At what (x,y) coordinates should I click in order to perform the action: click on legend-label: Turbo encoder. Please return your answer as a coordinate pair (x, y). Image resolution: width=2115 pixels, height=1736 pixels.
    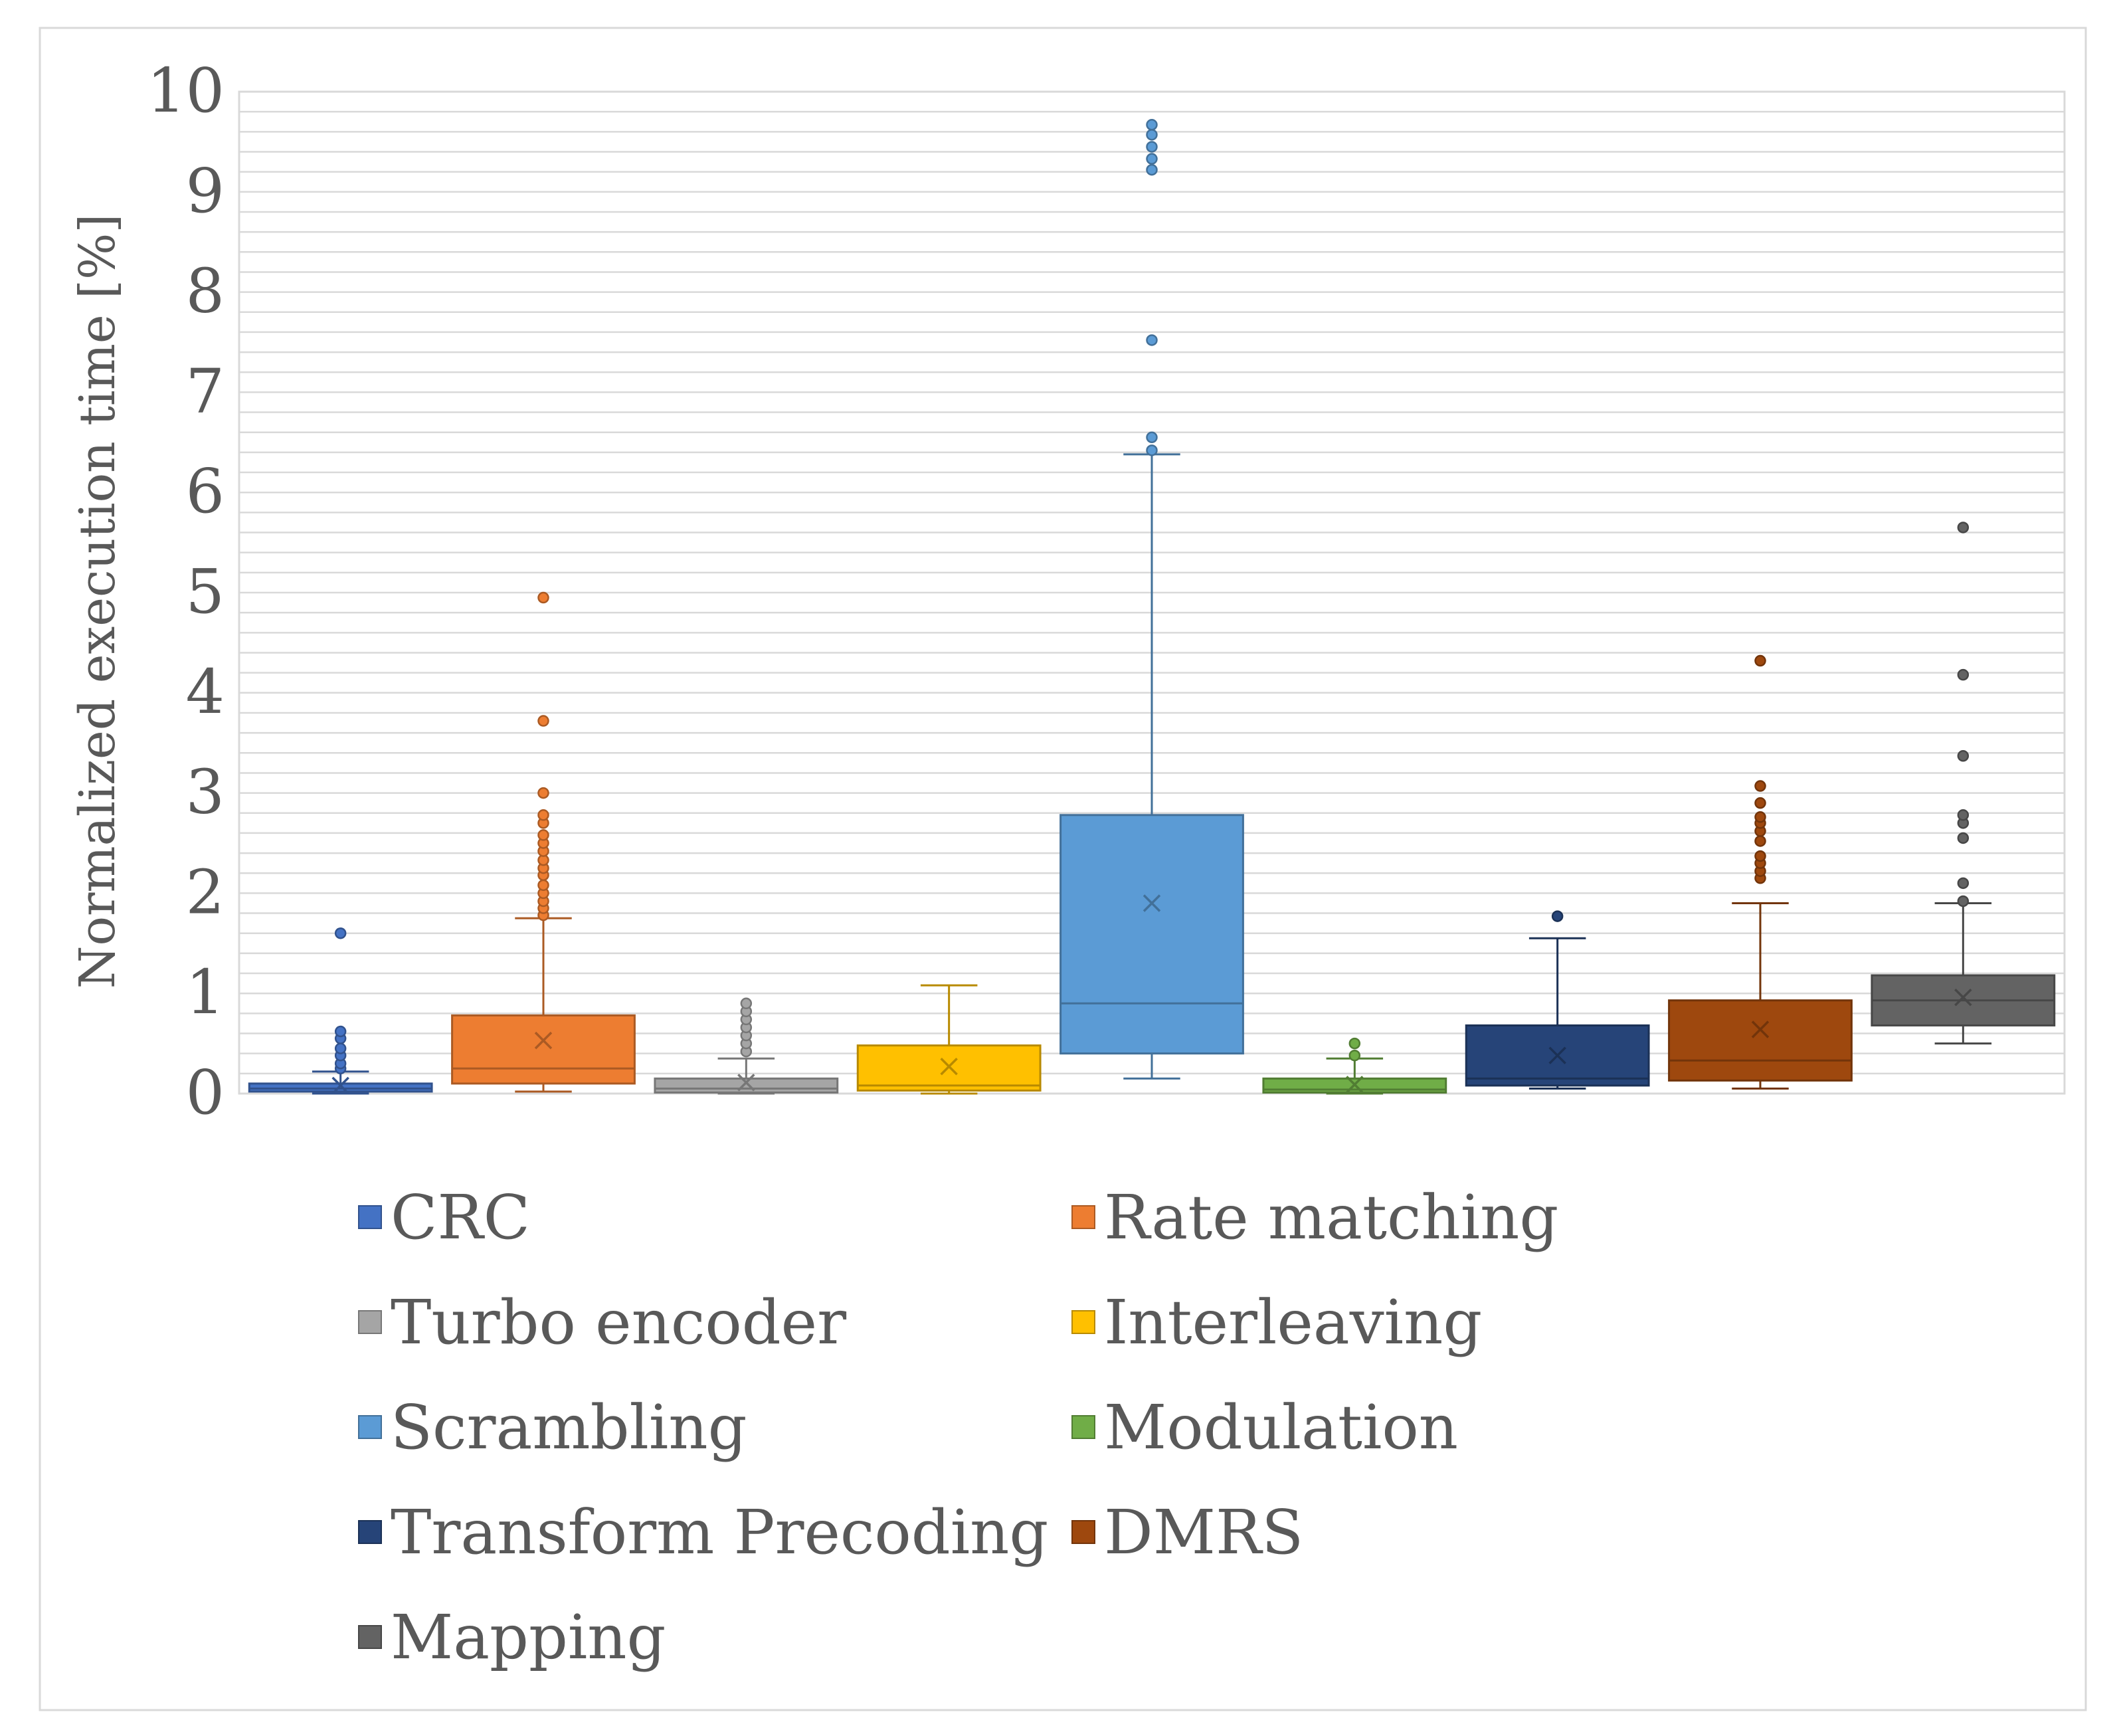
    Looking at the image, I should click on (618, 1323).